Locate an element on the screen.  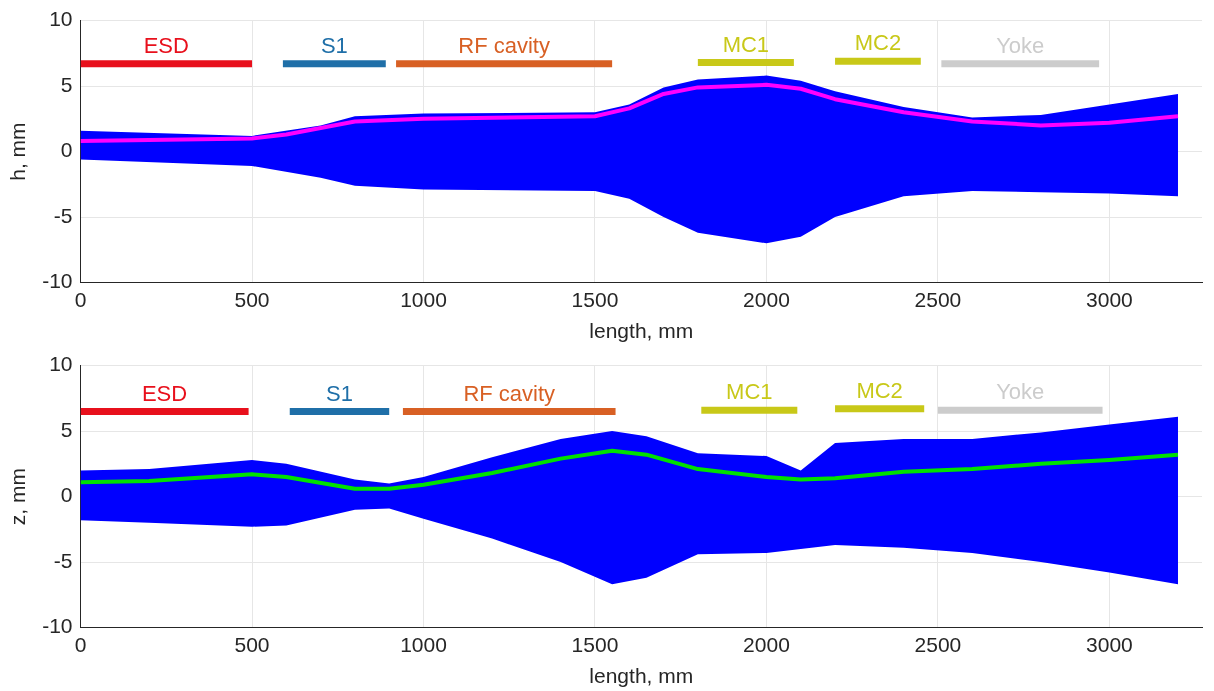
y-axis-title: h, mm is located at coordinates (18, 151).